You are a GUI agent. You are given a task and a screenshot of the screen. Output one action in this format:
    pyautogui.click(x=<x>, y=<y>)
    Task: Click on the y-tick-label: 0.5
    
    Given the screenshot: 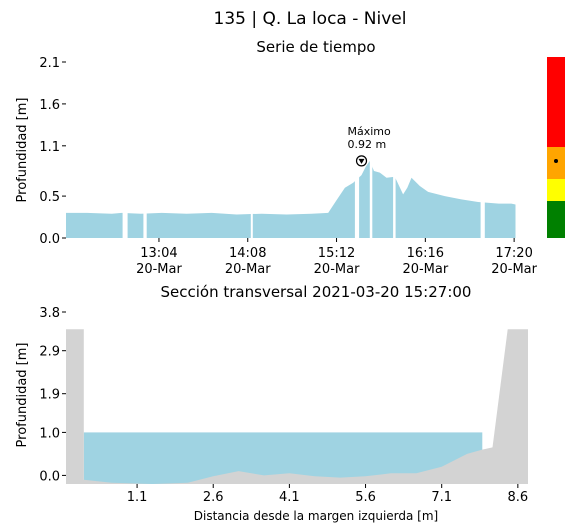 What is the action you would take?
    pyautogui.click(x=49, y=197)
    